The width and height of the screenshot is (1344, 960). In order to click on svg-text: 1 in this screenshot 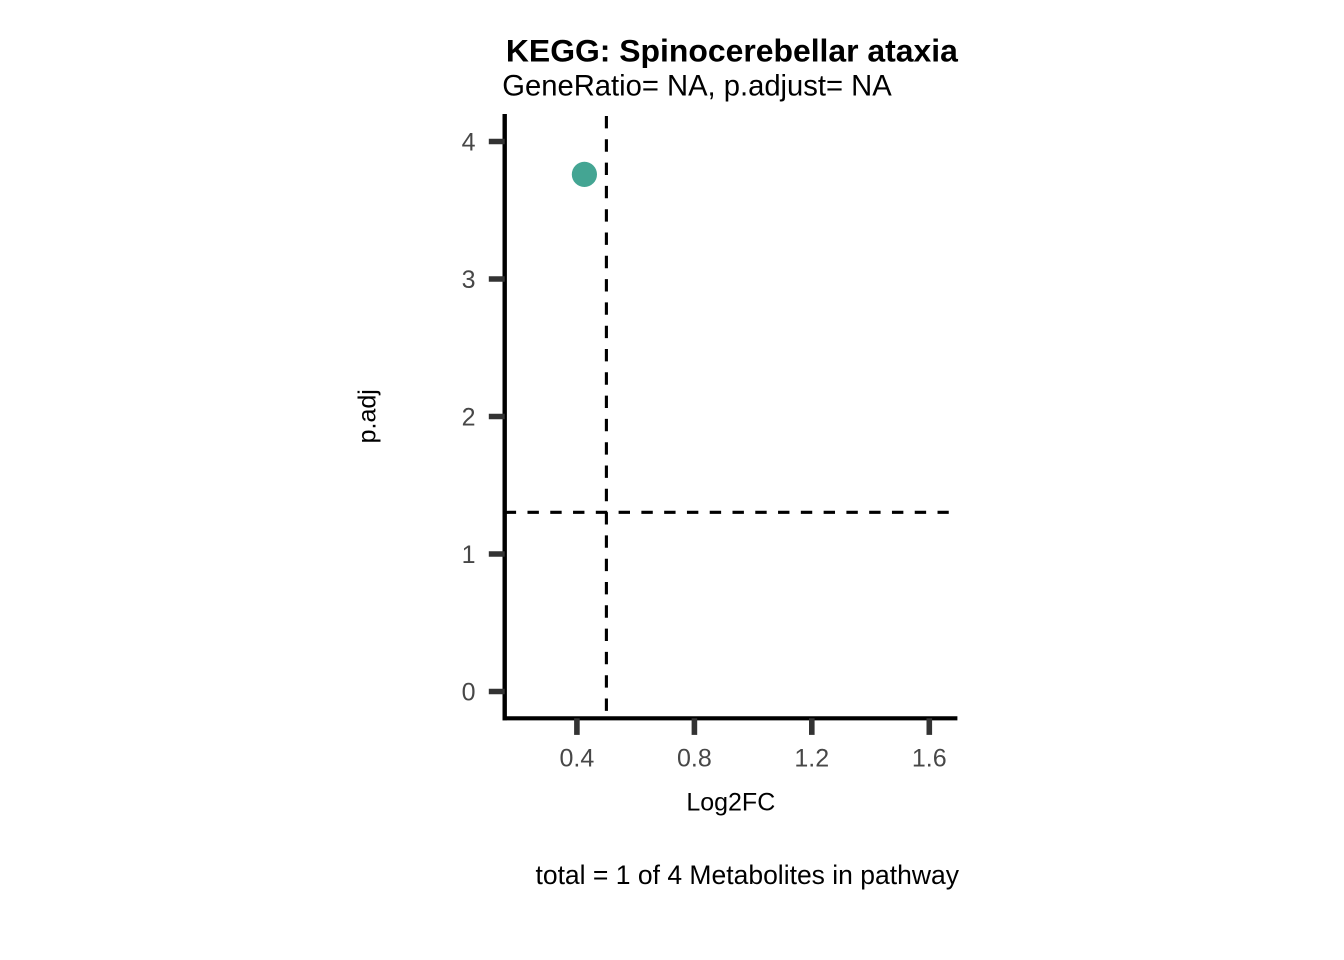, I will do `click(469, 555)`.